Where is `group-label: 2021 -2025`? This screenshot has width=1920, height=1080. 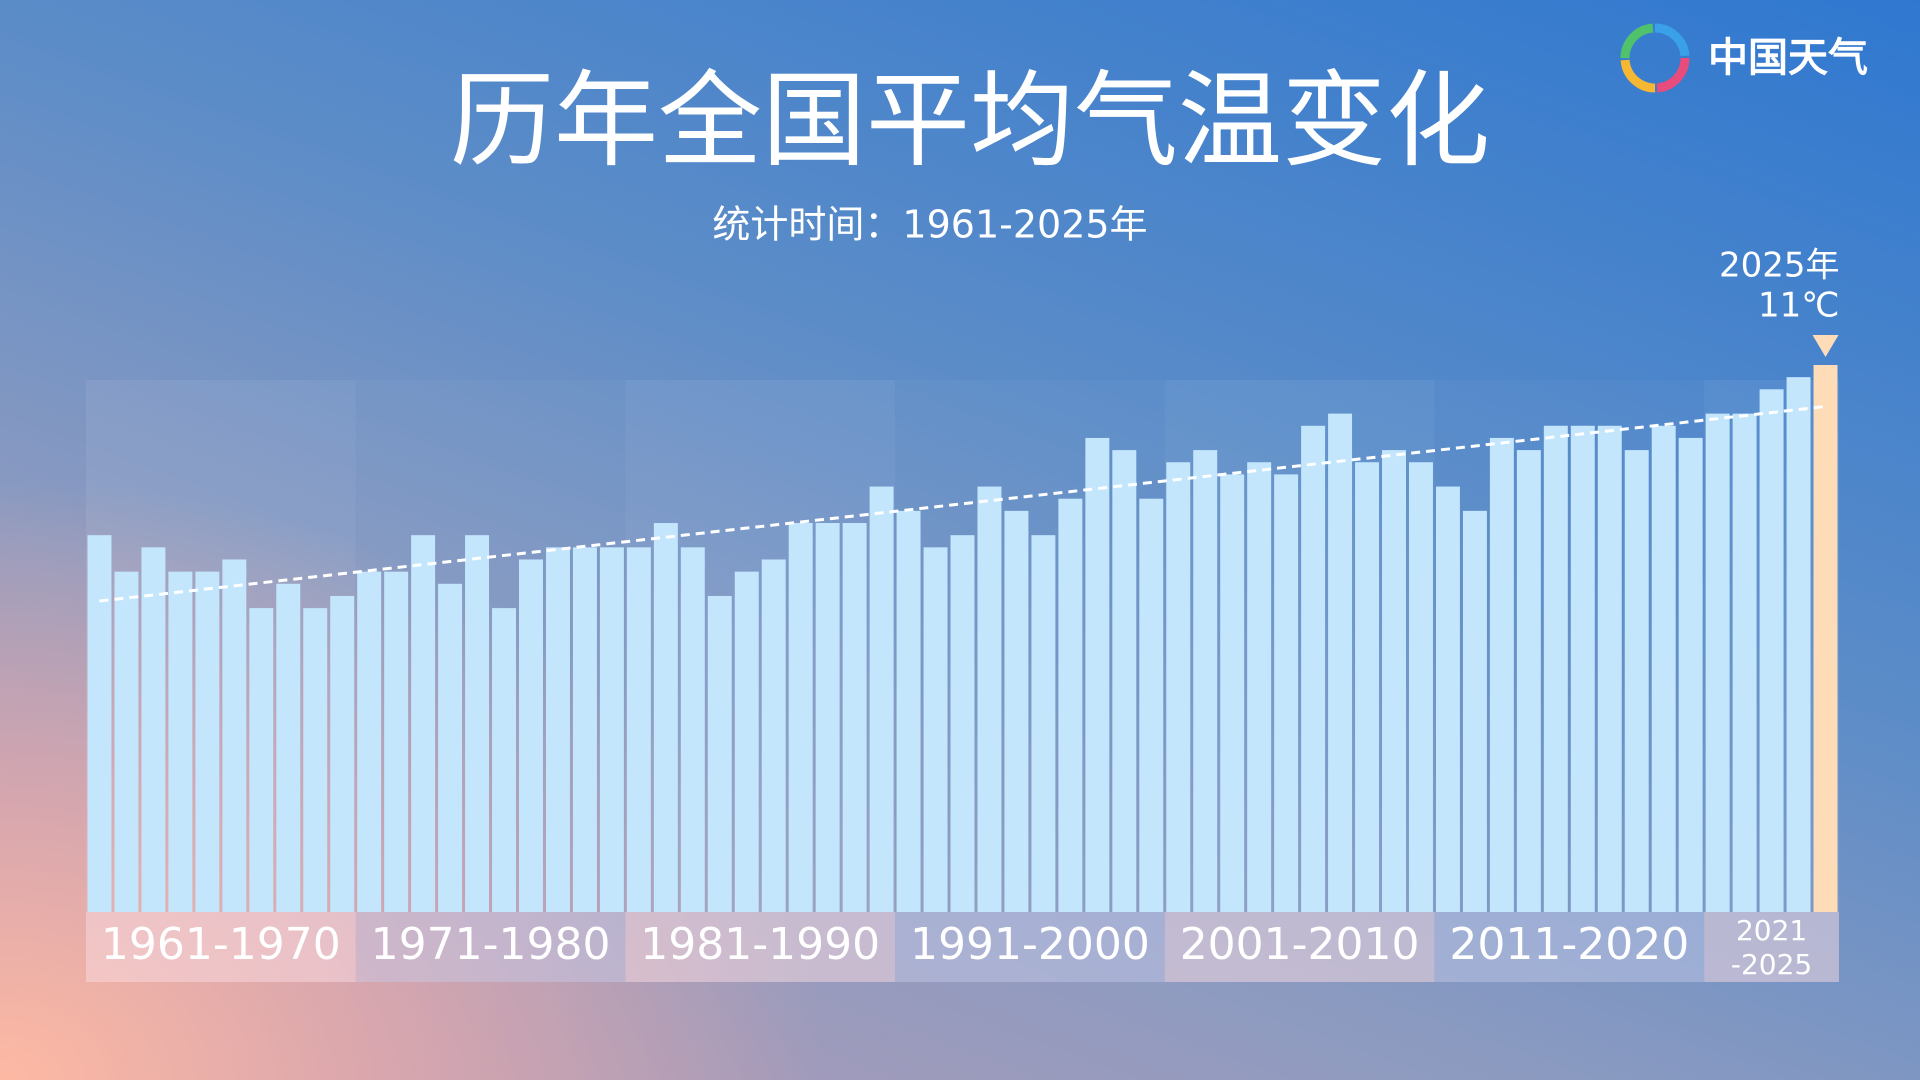 group-label: 2021 -2025 is located at coordinates (1771, 947).